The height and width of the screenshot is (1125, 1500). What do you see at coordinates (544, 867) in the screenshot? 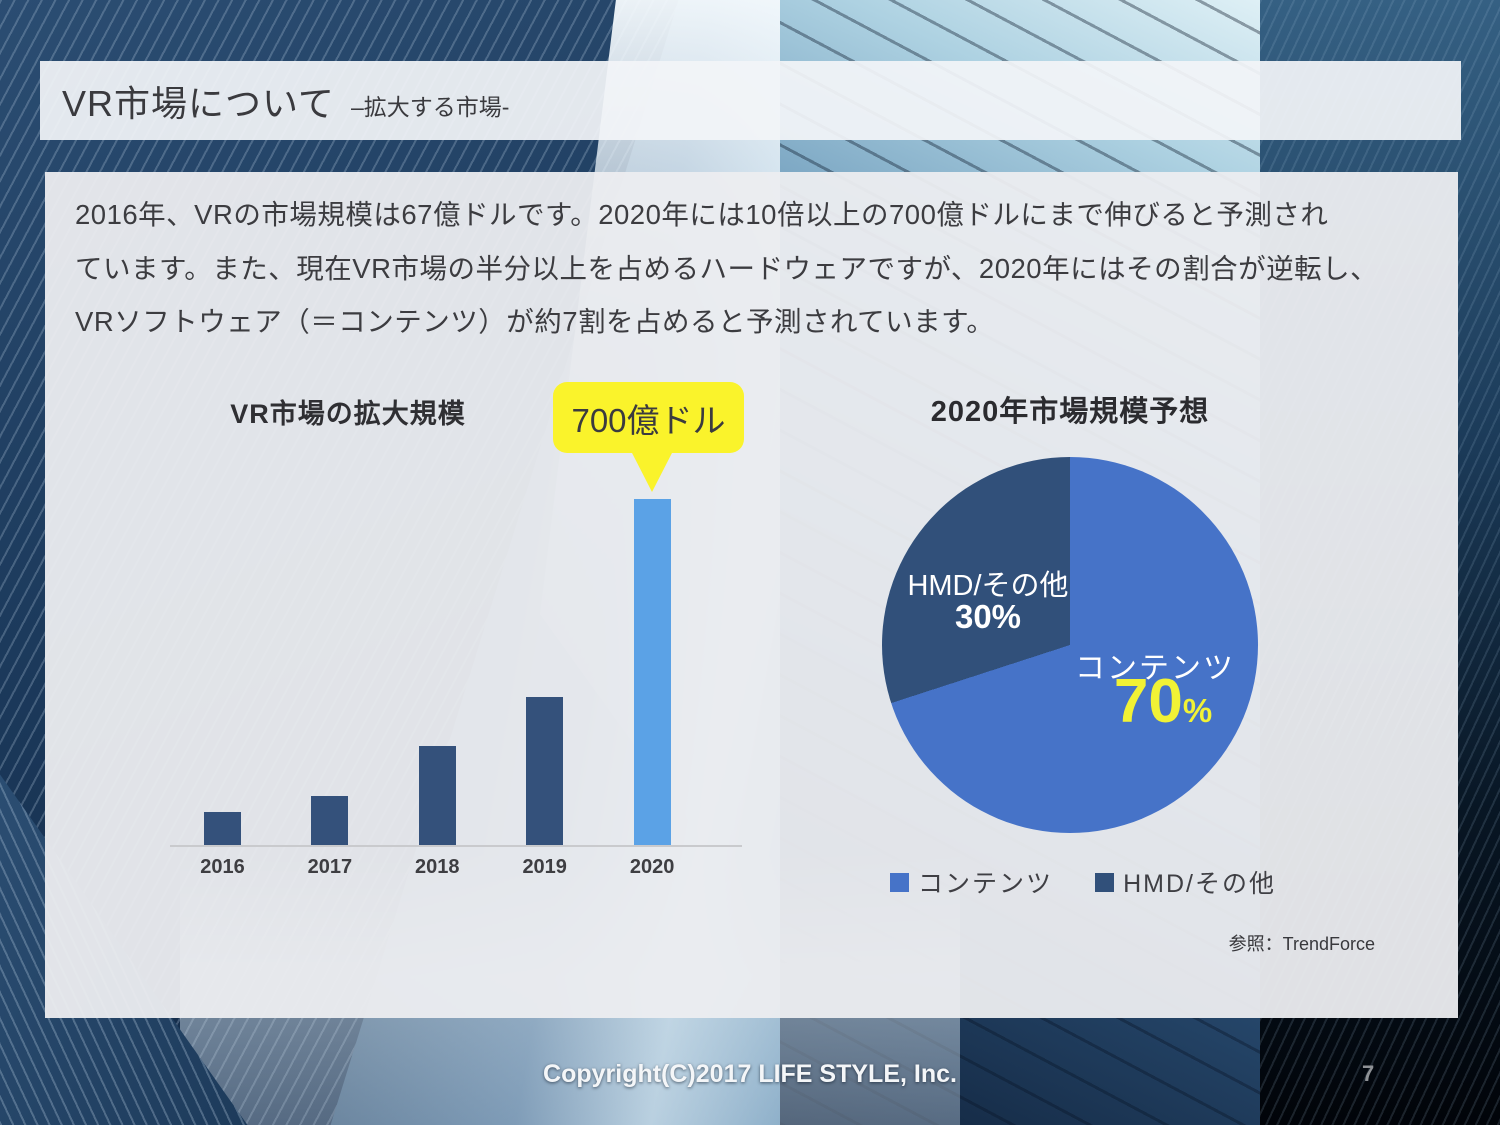
I see `bar-category-2019: 2019` at bounding box center [544, 867].